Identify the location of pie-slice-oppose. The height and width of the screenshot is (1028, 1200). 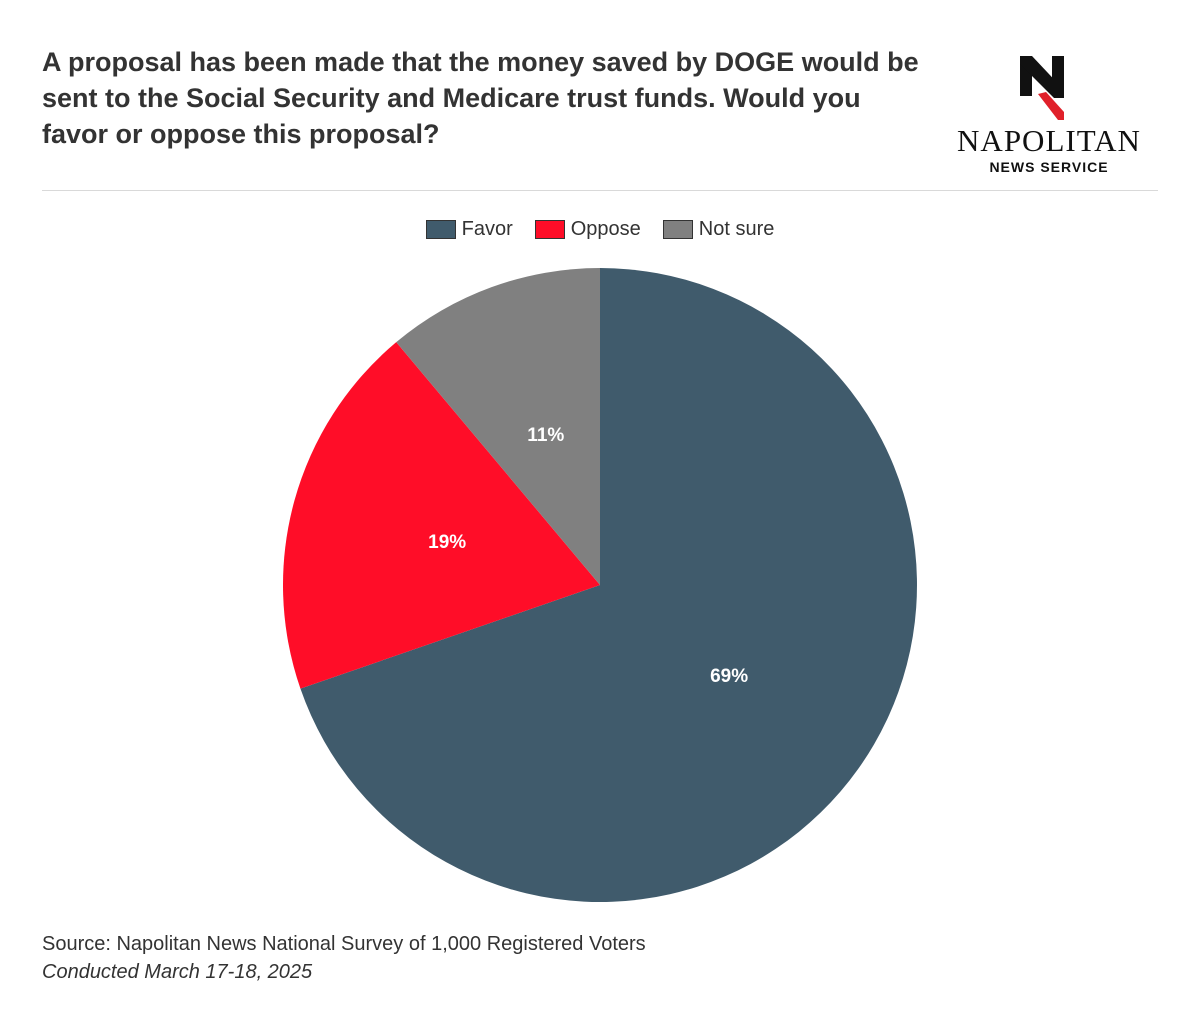
(441, 515).